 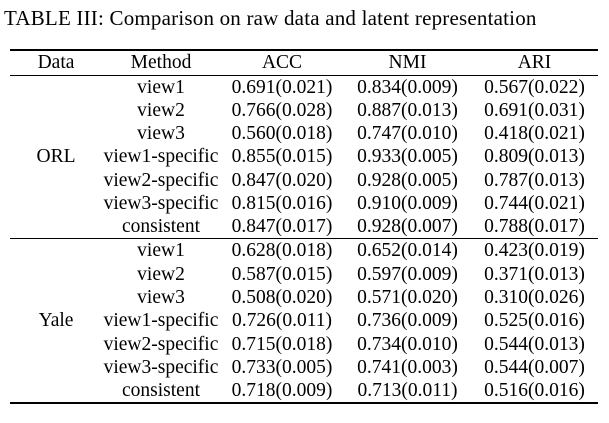 What do you see at coordinates (534, 321) in the screenshot?
I see `cell-ari: 0.525(0.016)` at bounding box center [534, 321].